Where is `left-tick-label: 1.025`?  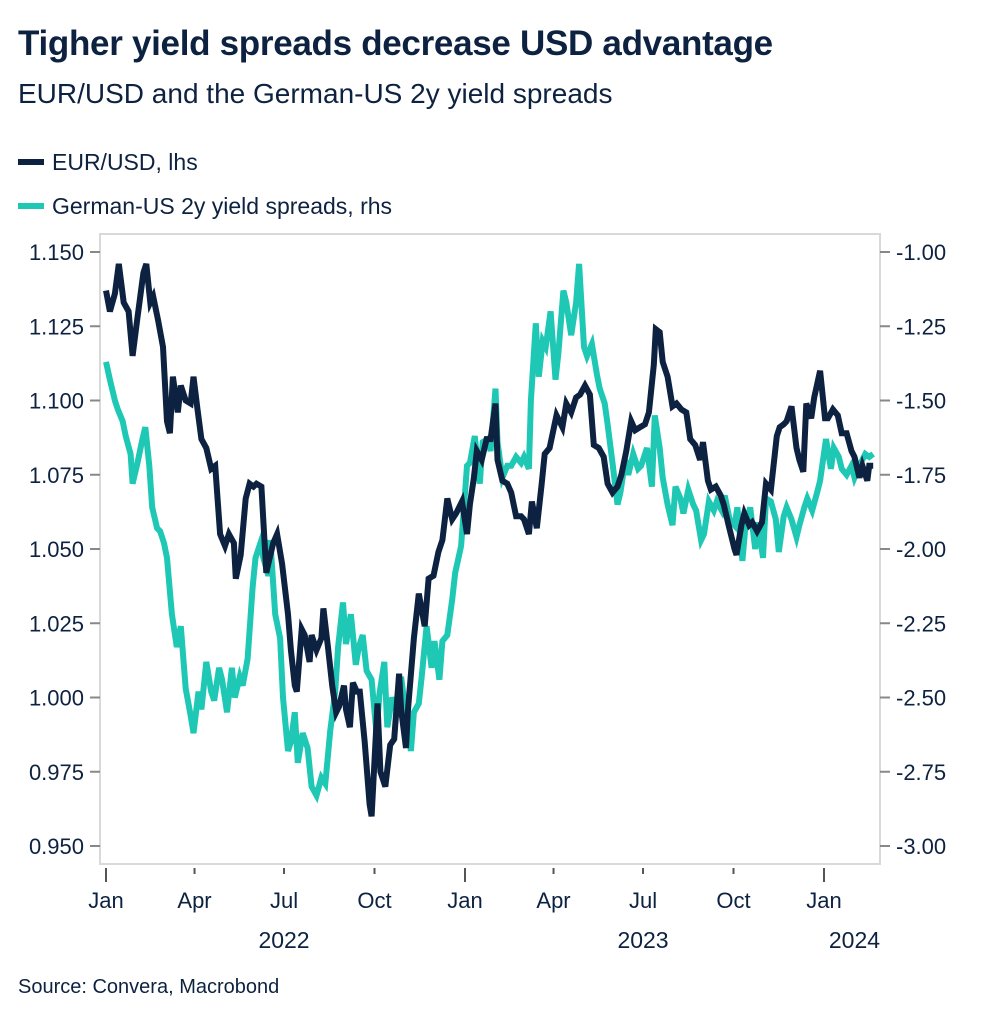 left-tick-label: 1.025 is located at coordinates (56, 623).